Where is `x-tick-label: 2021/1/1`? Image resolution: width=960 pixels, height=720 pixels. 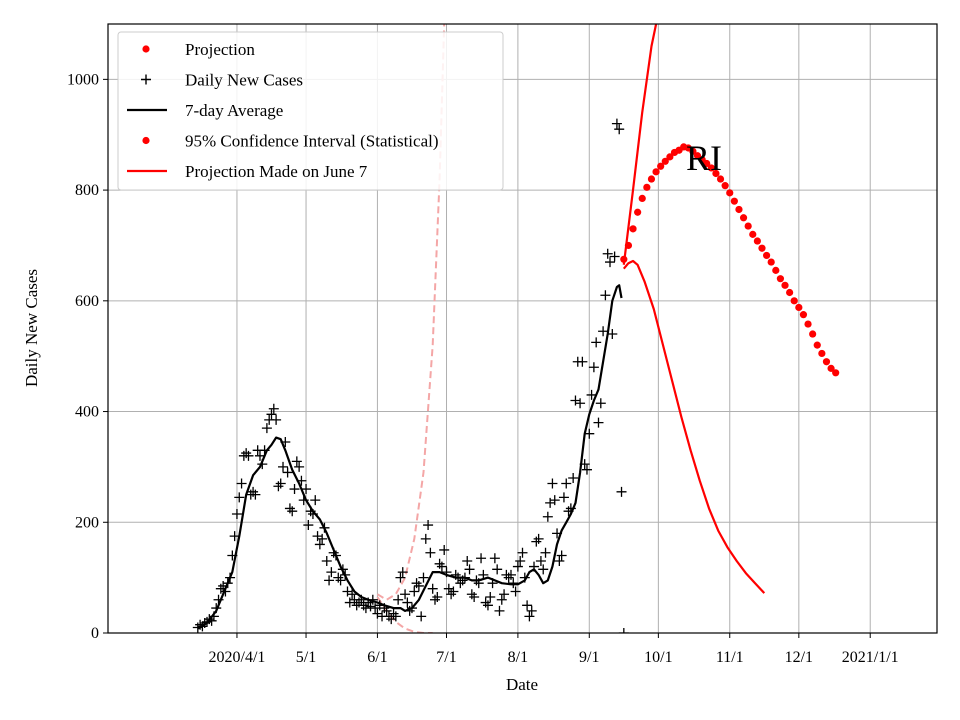
x-tick-label: 2021/1/1 is located at coordinates (870, 657).